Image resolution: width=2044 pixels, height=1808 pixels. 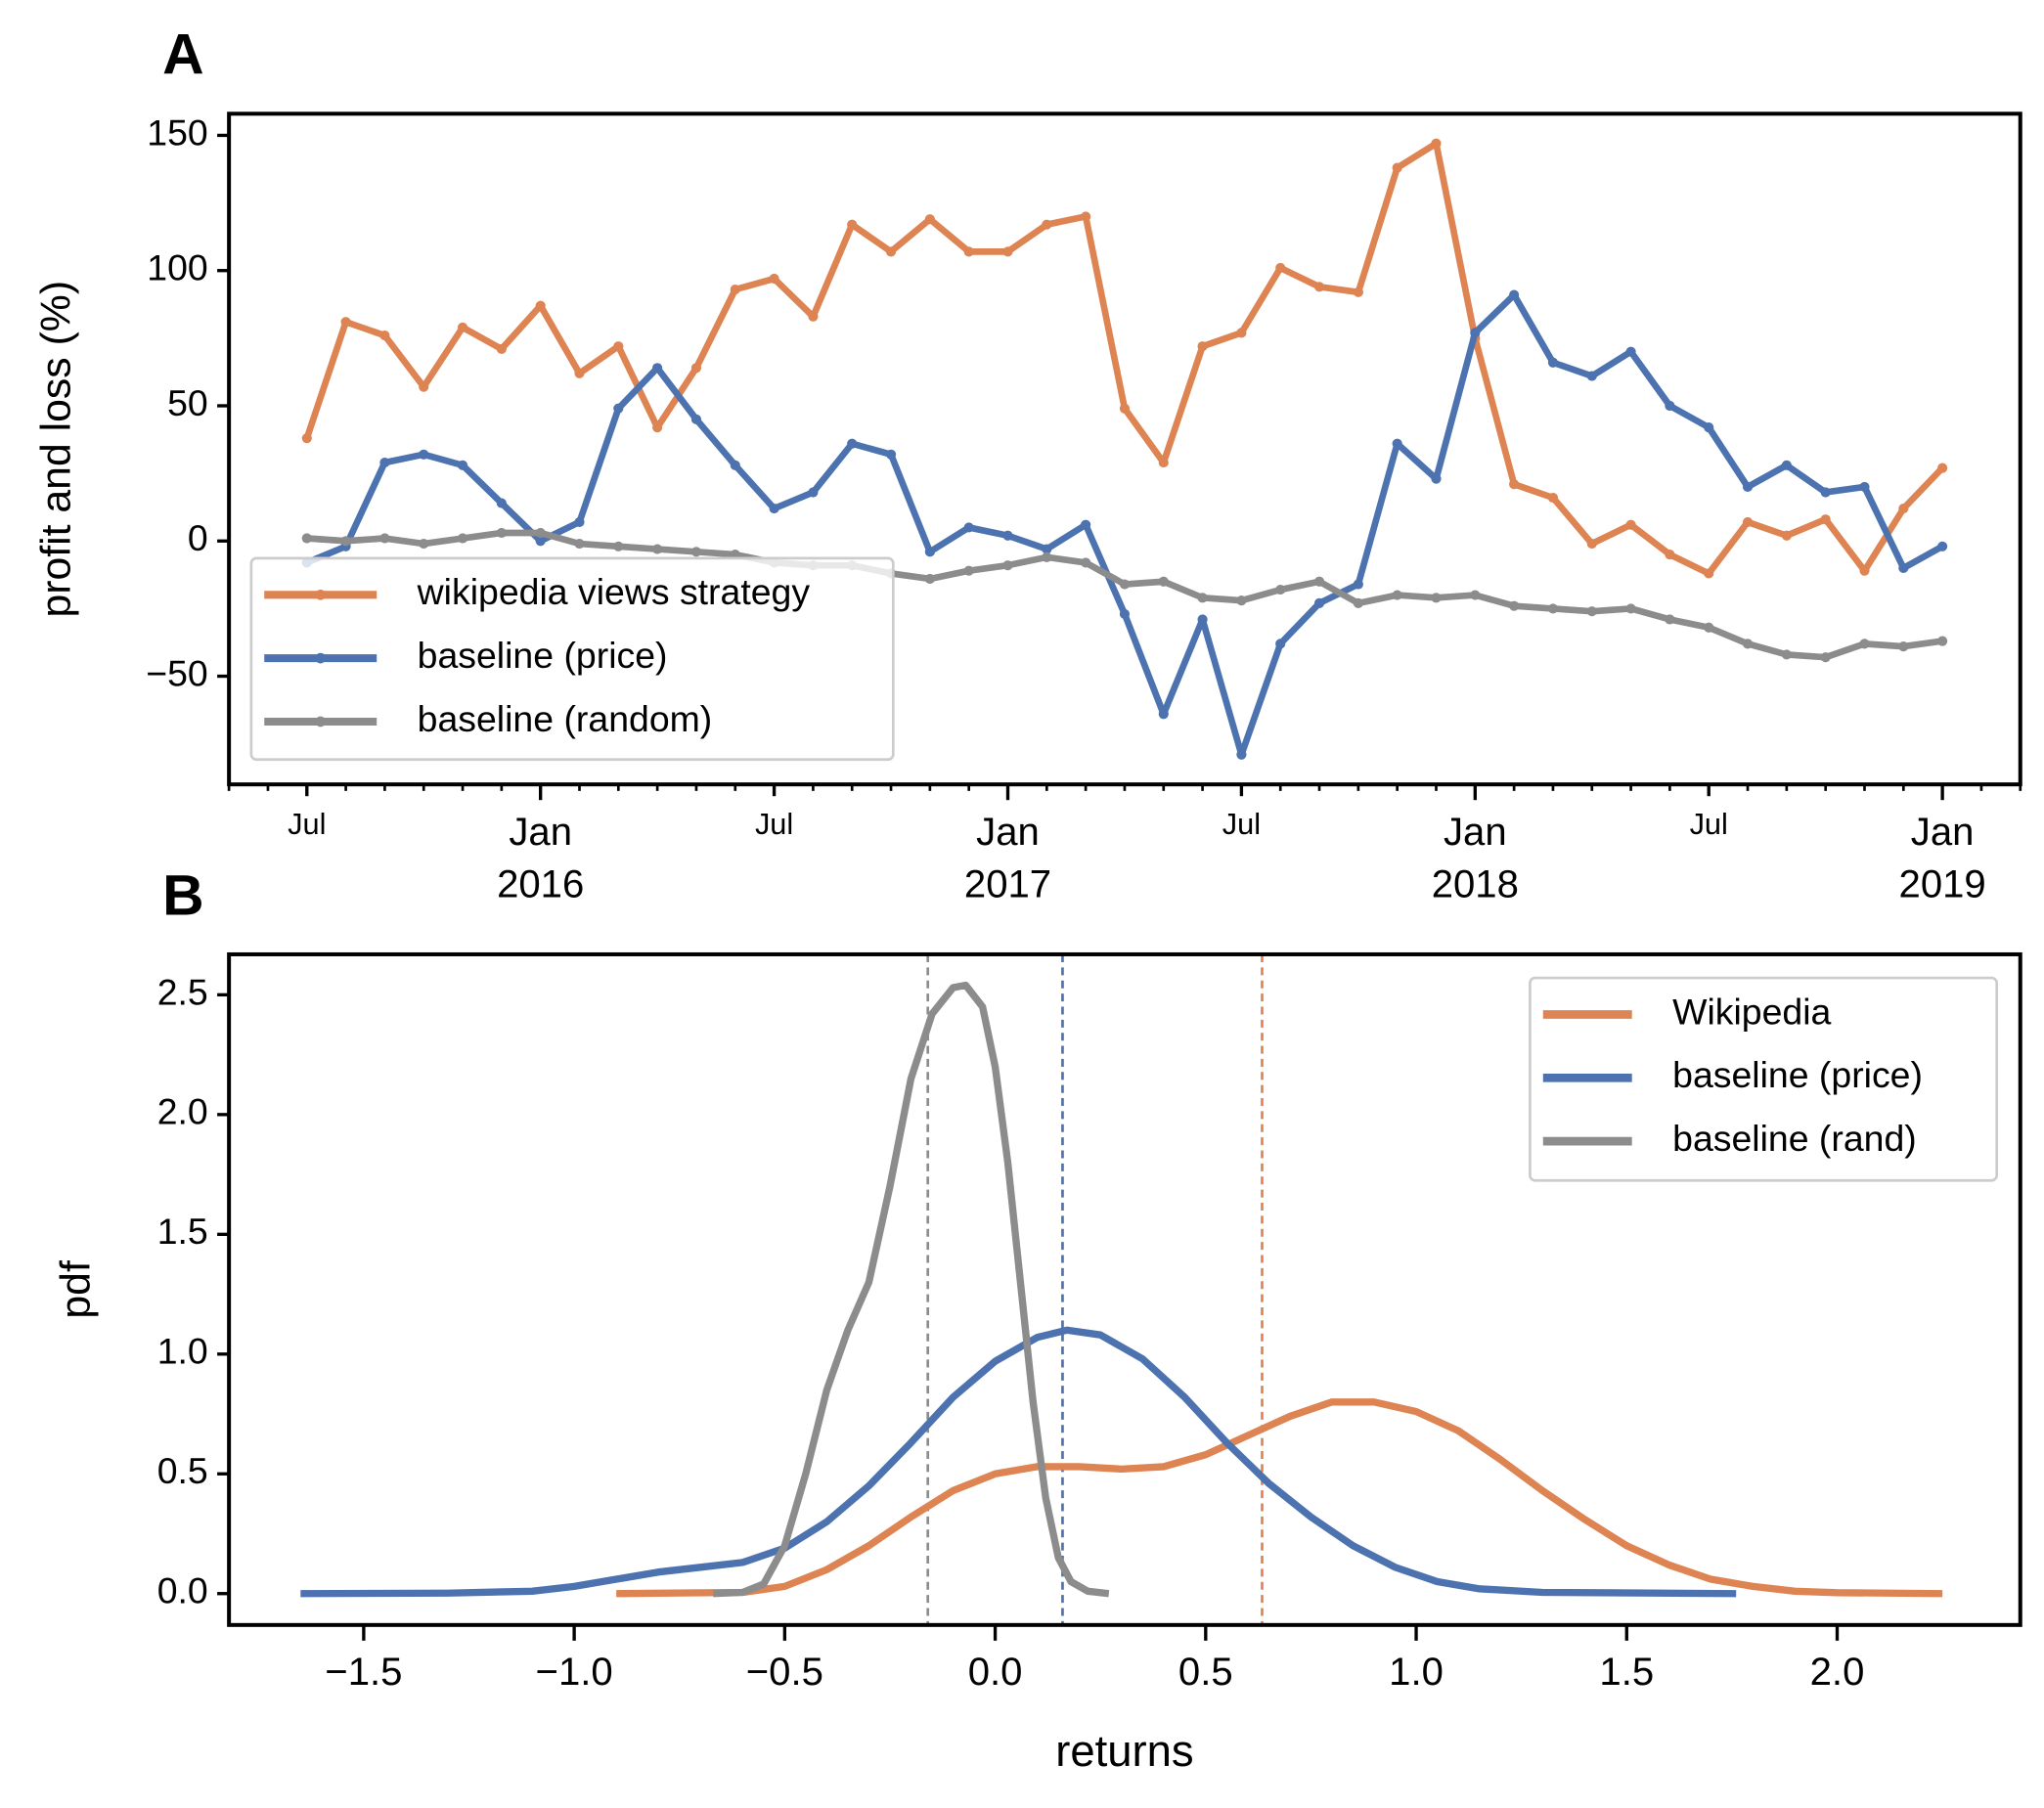 What do you see at coordinates (1942, 858) in the screenshot?
I see `x-tick-label: Jan 2019` at bounding box center [1942, 858].